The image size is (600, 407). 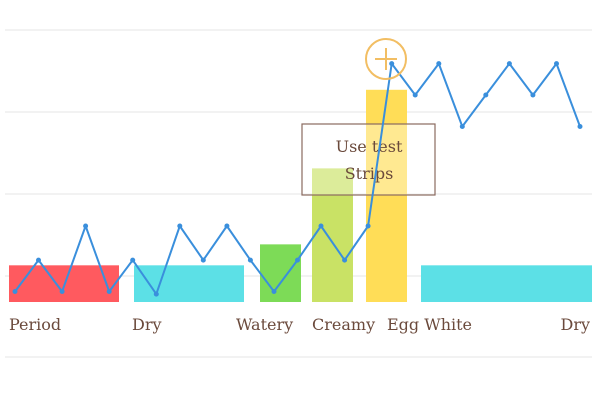 I want to click on plus-circle-icon, so click(x=386, y=59).